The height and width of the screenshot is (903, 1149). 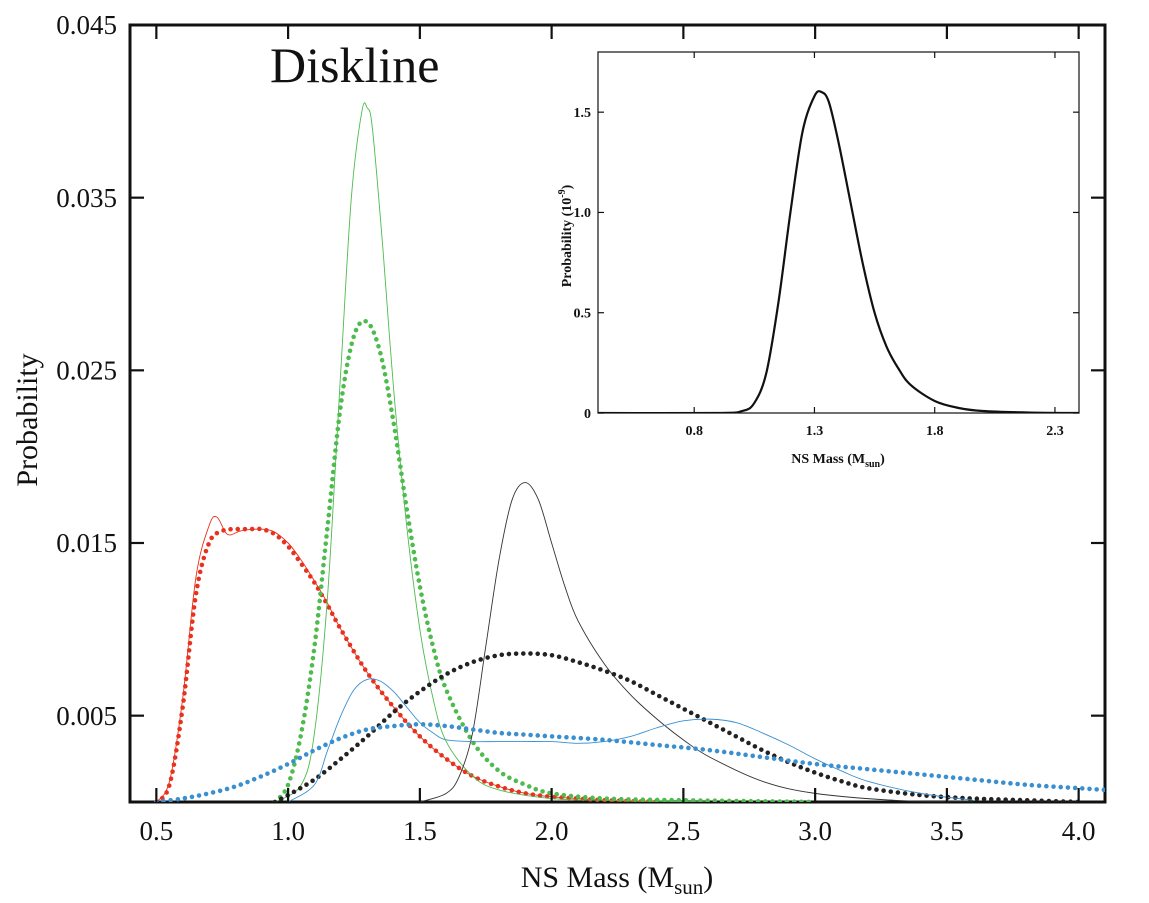 I want to click on inset-x-axis-label: NS Mass (Msun), so click(x=838, y=461).